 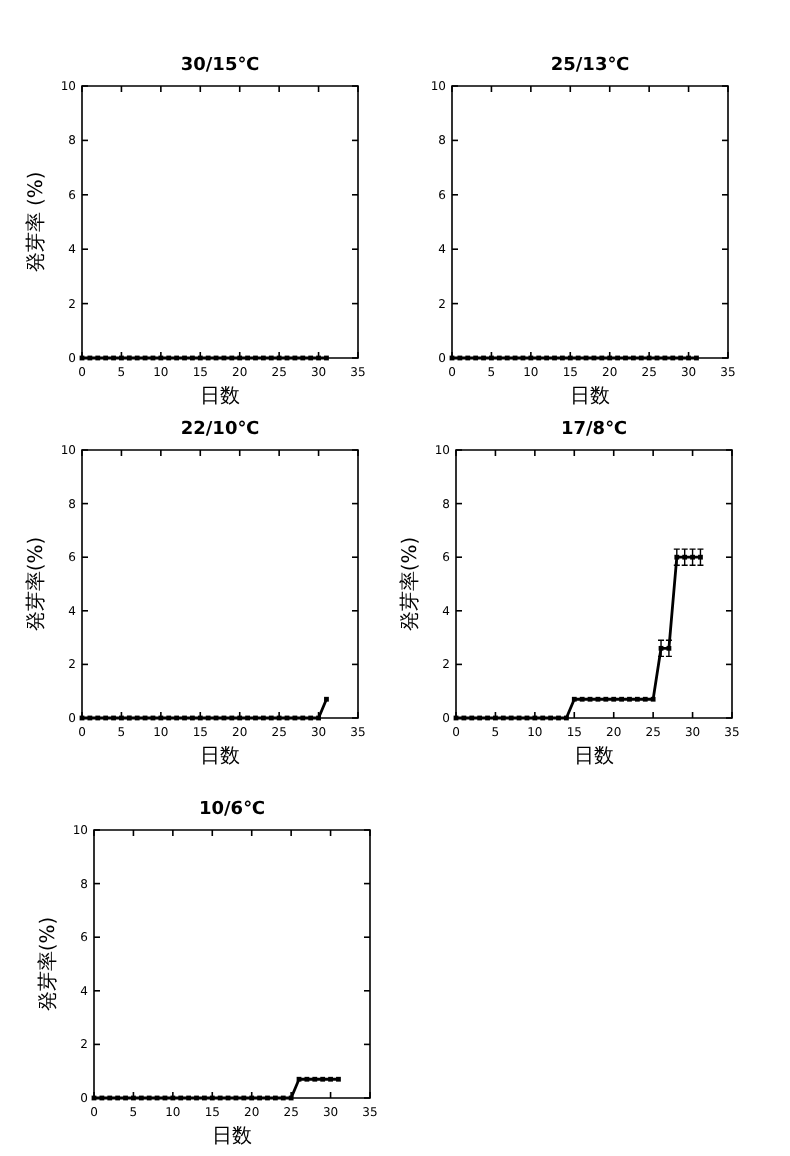 What do you see at coordinates (590, 66) in the screenshot?
I see `chart-title: 25/13℃` at bounding box center [590, 66].